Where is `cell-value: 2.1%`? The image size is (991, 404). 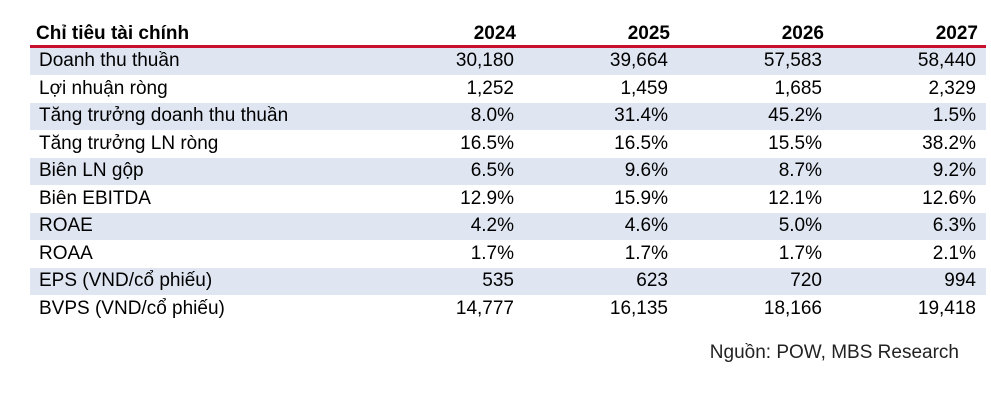 cell-value: 2.1% is located at coordinates (954, 253).